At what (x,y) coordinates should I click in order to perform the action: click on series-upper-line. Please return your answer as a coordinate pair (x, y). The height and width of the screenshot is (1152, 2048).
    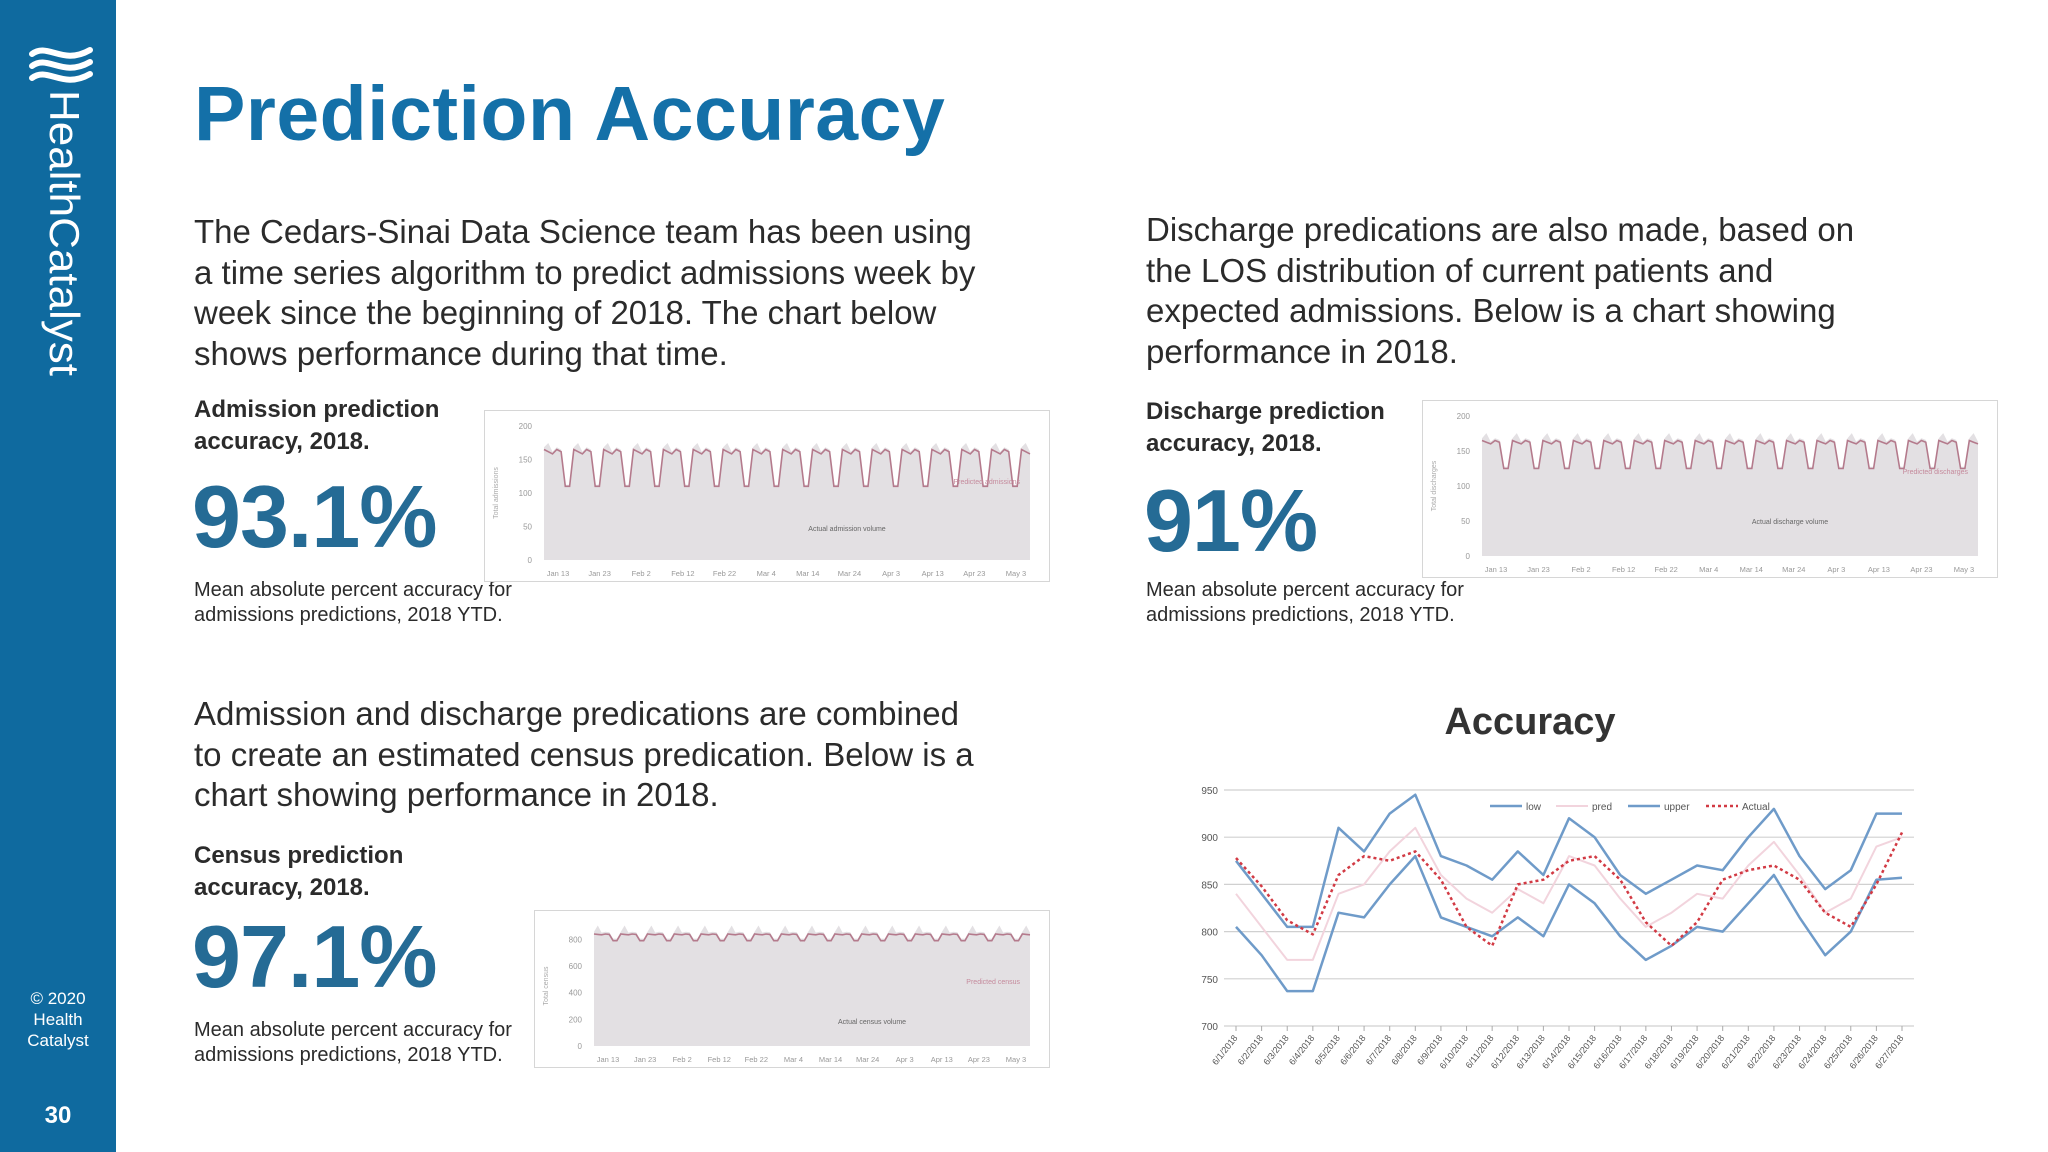
    Looking at the image, I should click on (1568, 861).